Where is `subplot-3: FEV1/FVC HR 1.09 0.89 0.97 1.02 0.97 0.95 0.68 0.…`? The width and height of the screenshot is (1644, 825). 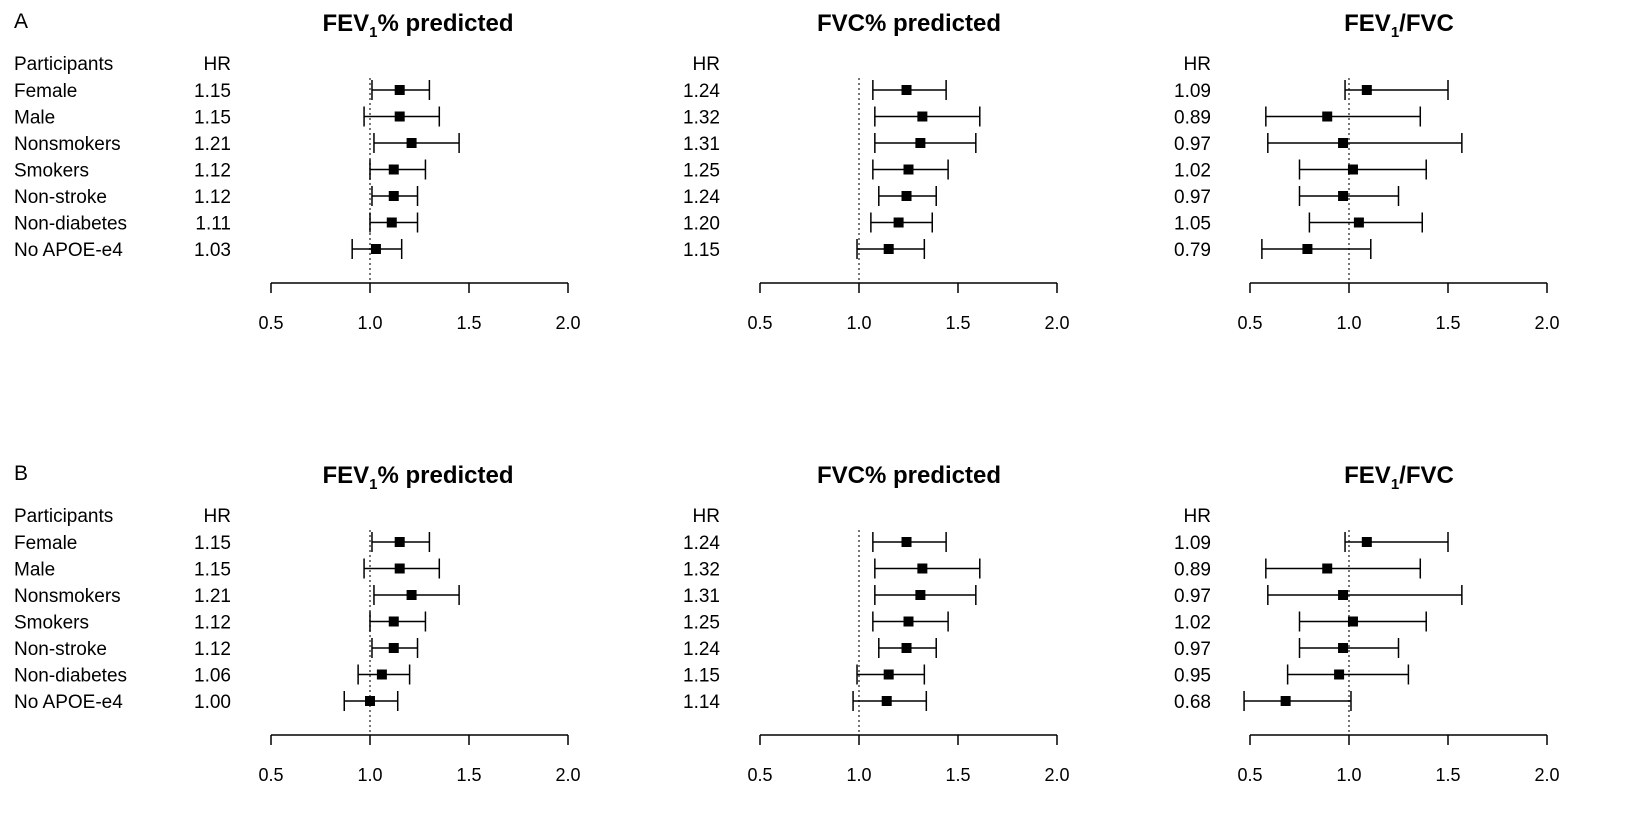 subplot-3: FEV1/FVC HR 1.09 0.89 0.97 1.02 0.97 0.95 0.68 0.… is located at coordinates (1367, 623).